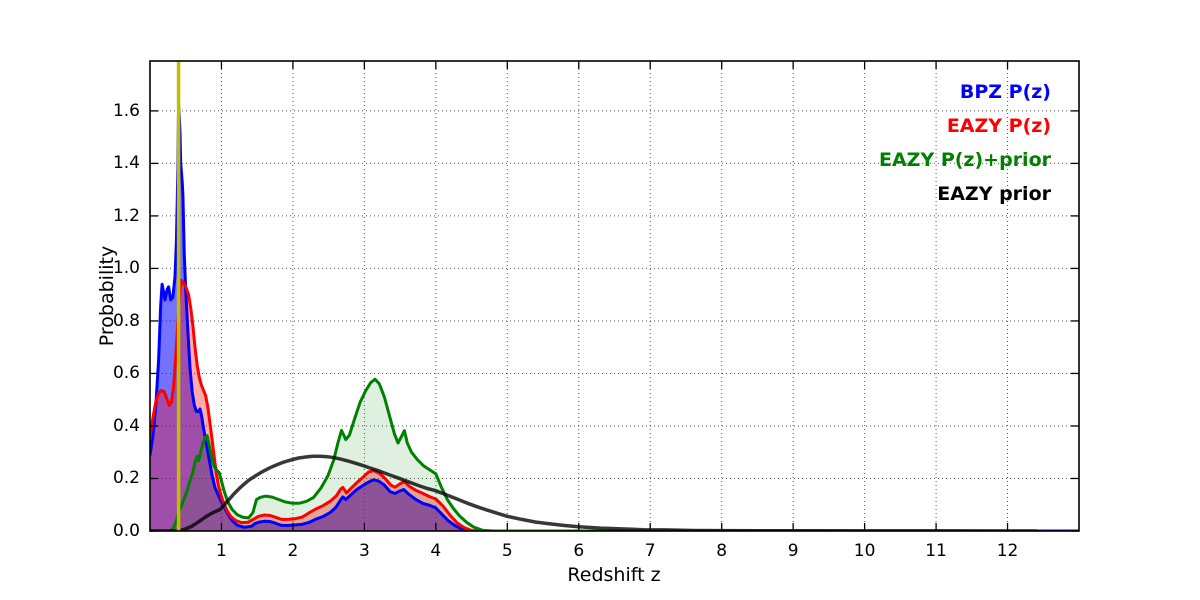  What do you see at coordinates (126, 268) in the screenshot?
I see `y-tick-label: 1.0` at bounding box center [126, 268].